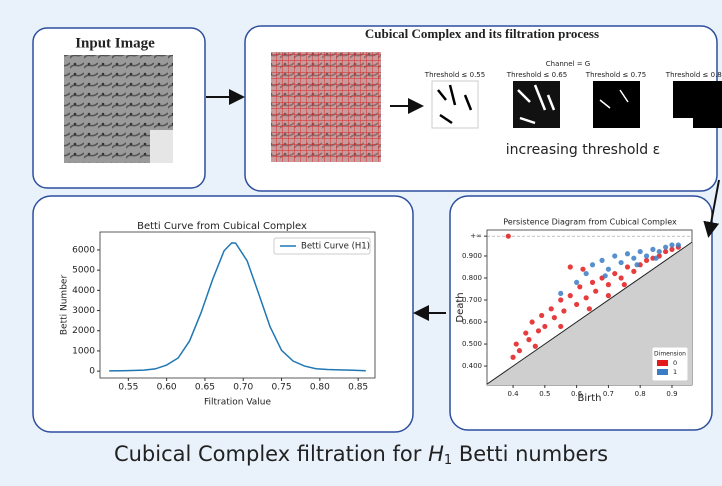 This screenshot has height=486, width=722. What do you see at coordinates (448, 460) in the screenshot?
I see `caption-subscript: 1` at bounding box center [448, 460].